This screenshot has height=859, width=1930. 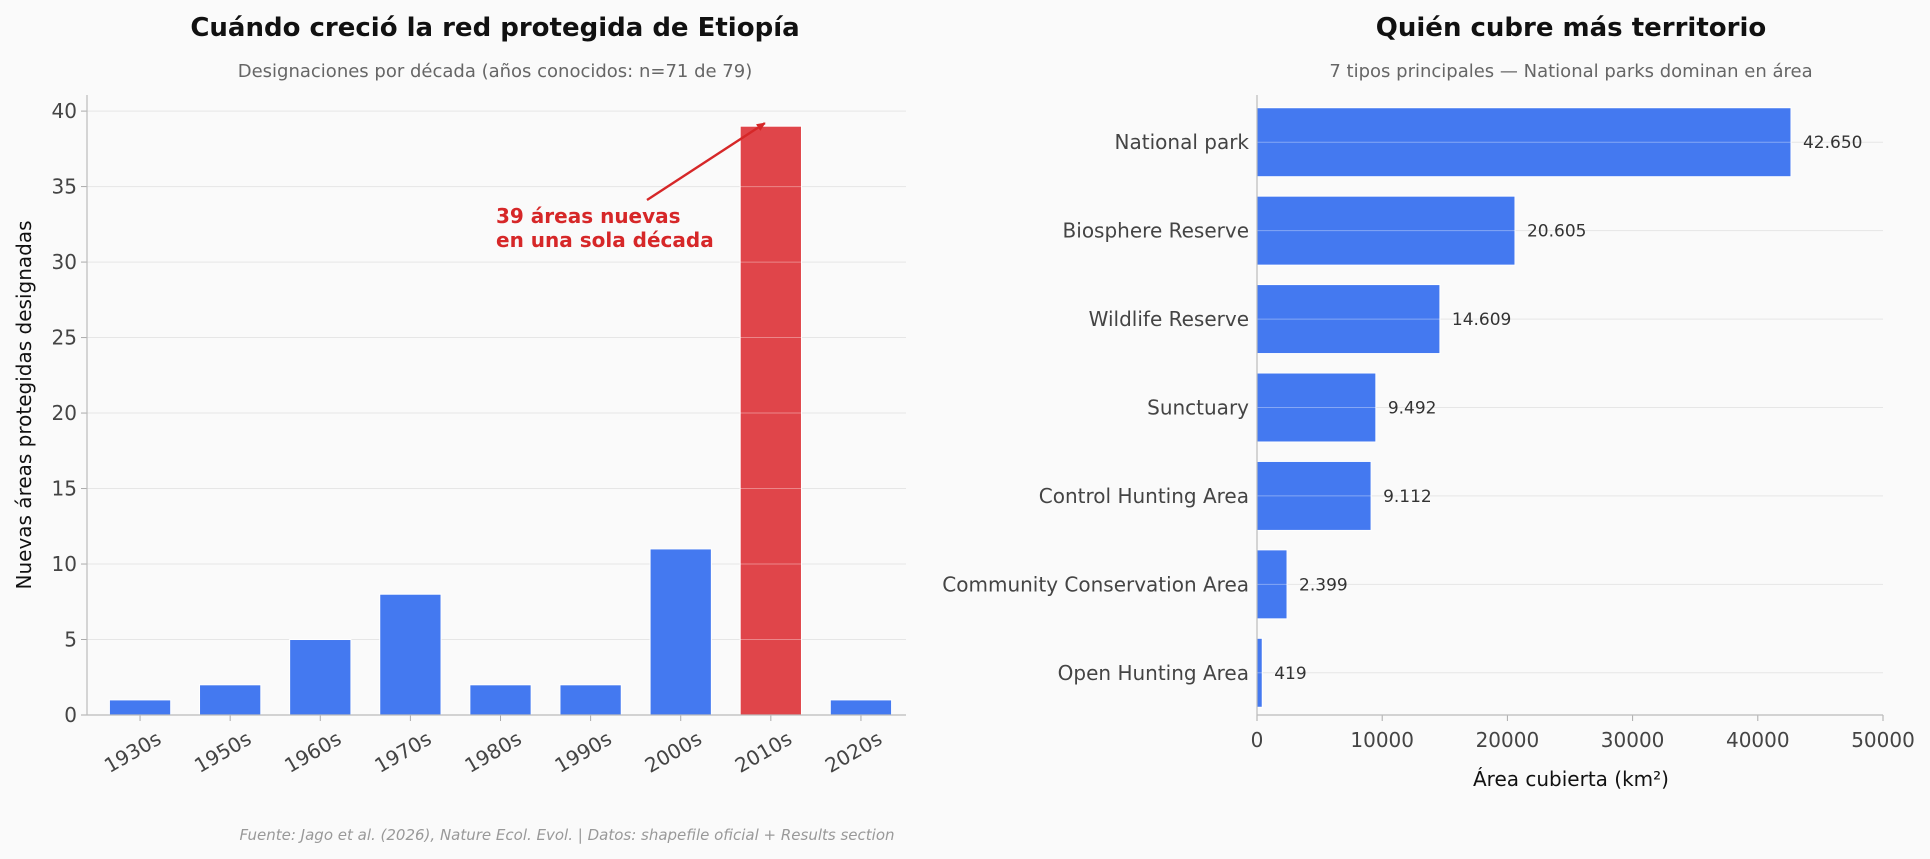 What do you see at coordinates (24, 404) in the screenshot?
I see `left-y-axis-label: Nuevas áreas protegidas designadas` at bounding box center [24, 404].